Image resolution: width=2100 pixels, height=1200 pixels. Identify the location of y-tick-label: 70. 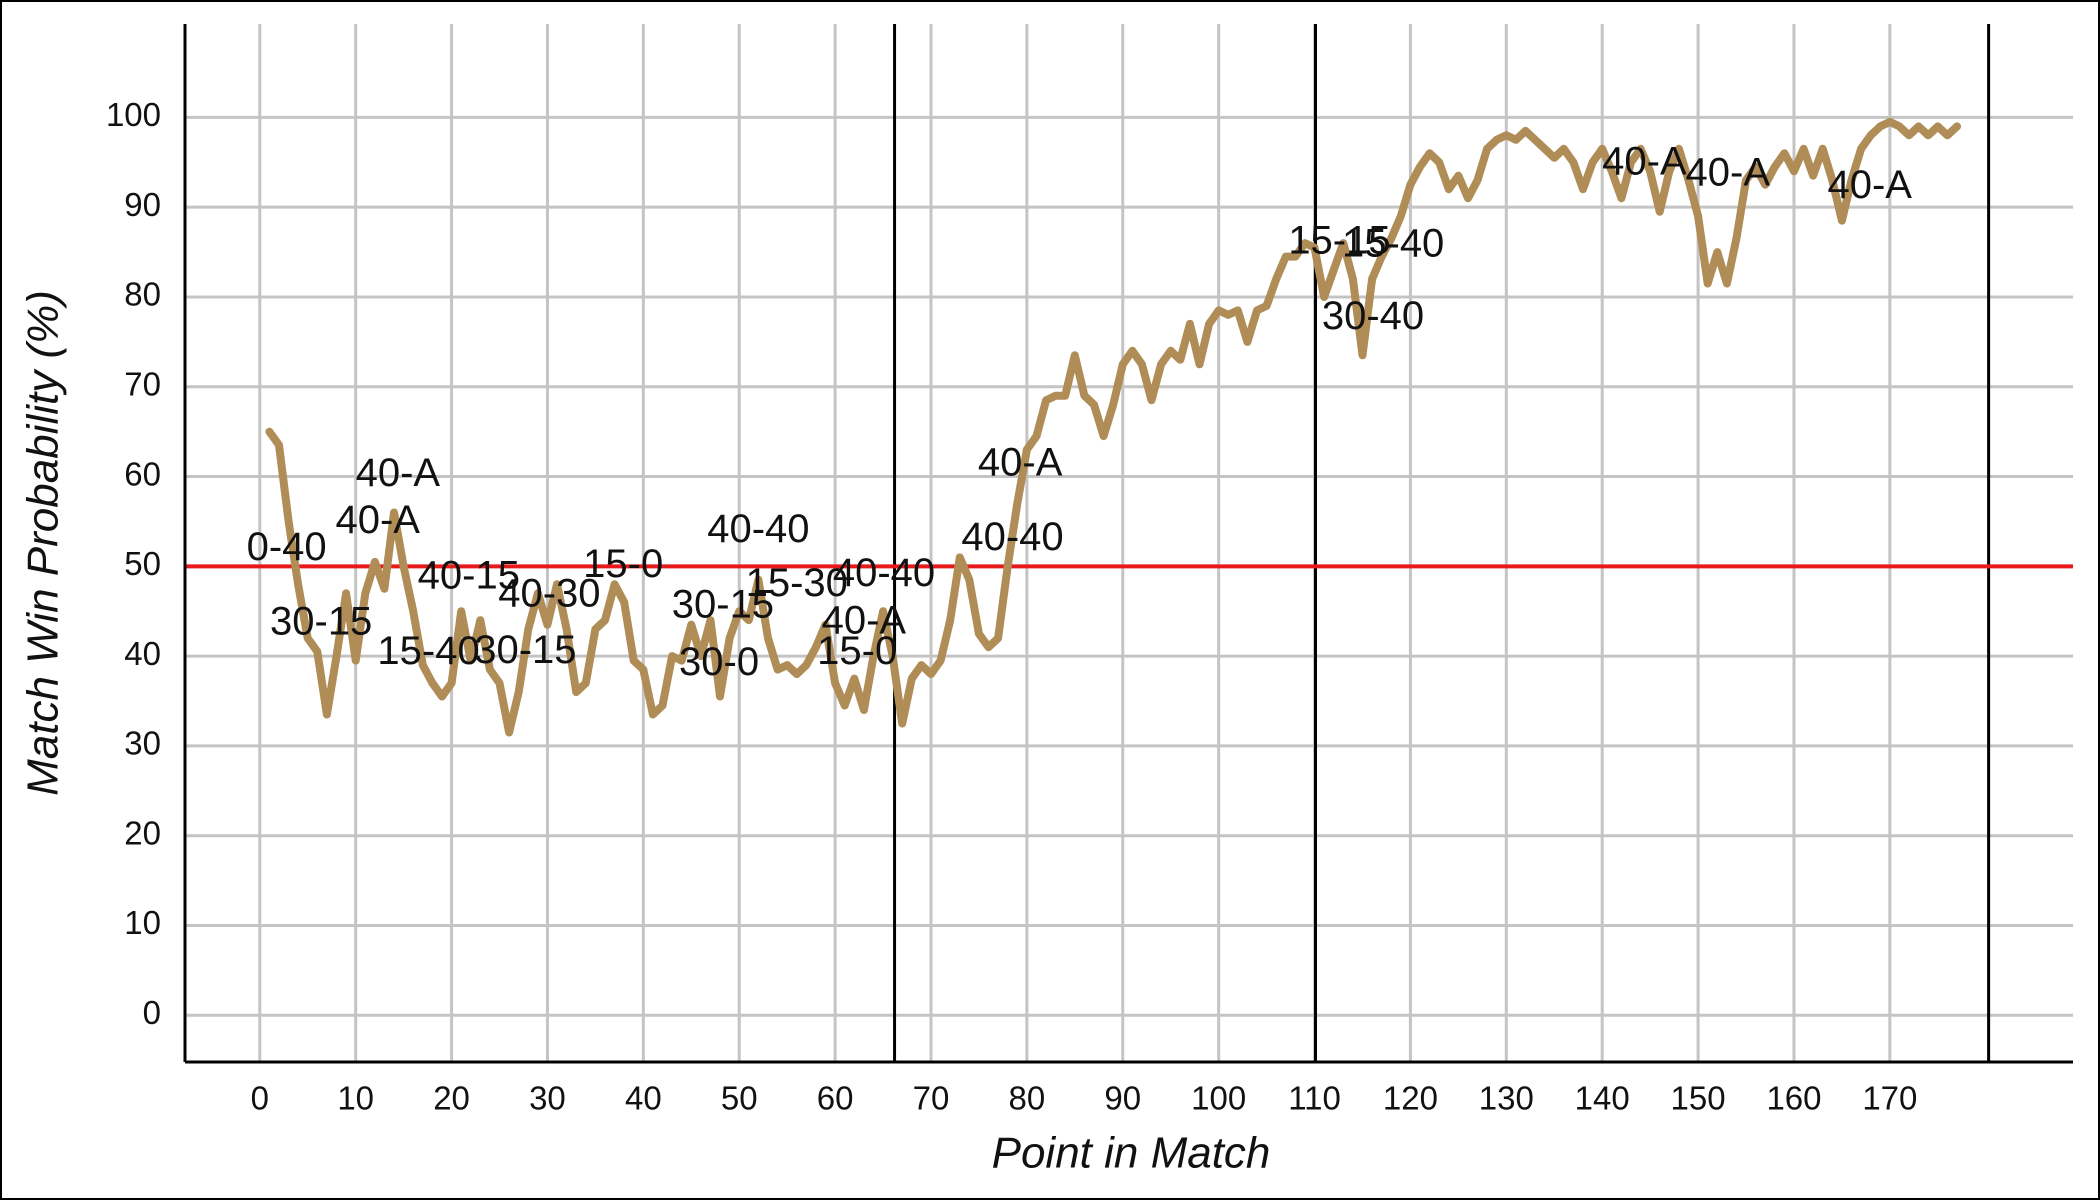
(142, 383).